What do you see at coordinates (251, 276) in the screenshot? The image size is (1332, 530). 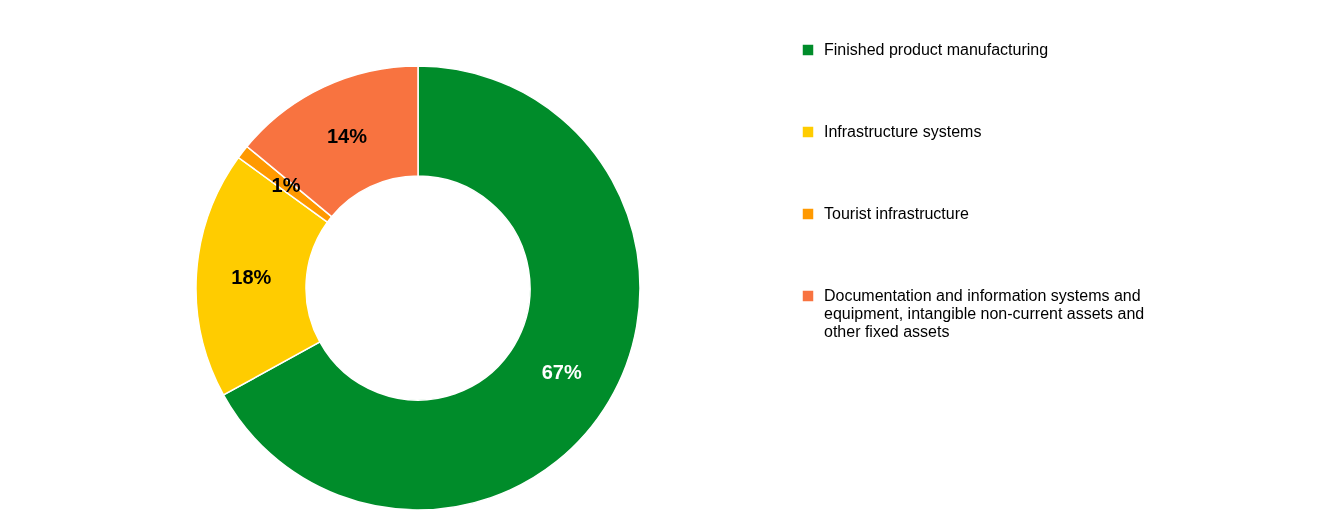 I see `data-label: 18%` at bounding box center [251, 276].